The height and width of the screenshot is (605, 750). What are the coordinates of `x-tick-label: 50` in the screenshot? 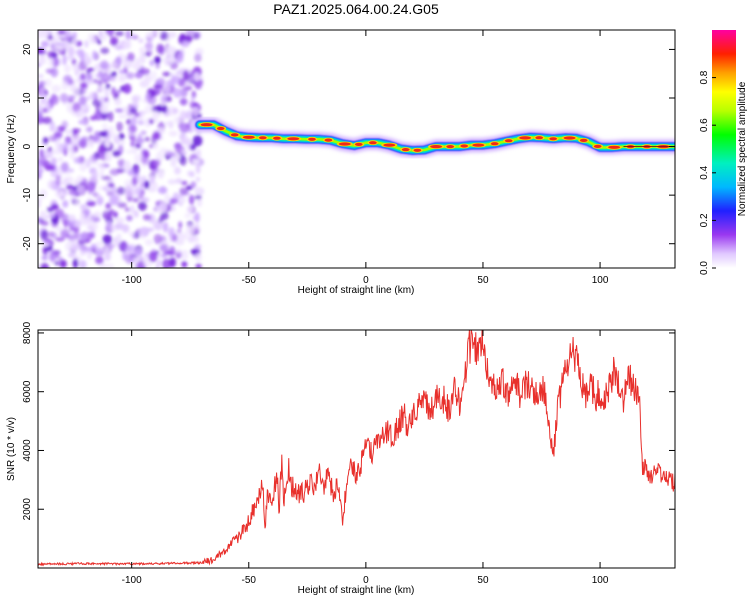 It's located at (483, 280).